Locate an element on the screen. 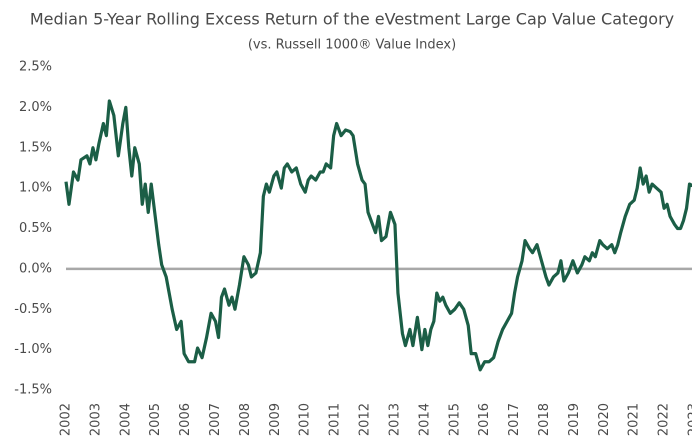  x-tick-label: 2018 is located at coordinates (544, 419).